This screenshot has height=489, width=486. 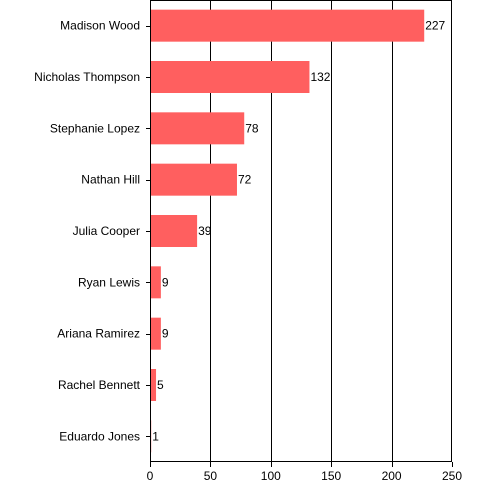 I want to click on data-label: 132, so click(x=320, y=77).